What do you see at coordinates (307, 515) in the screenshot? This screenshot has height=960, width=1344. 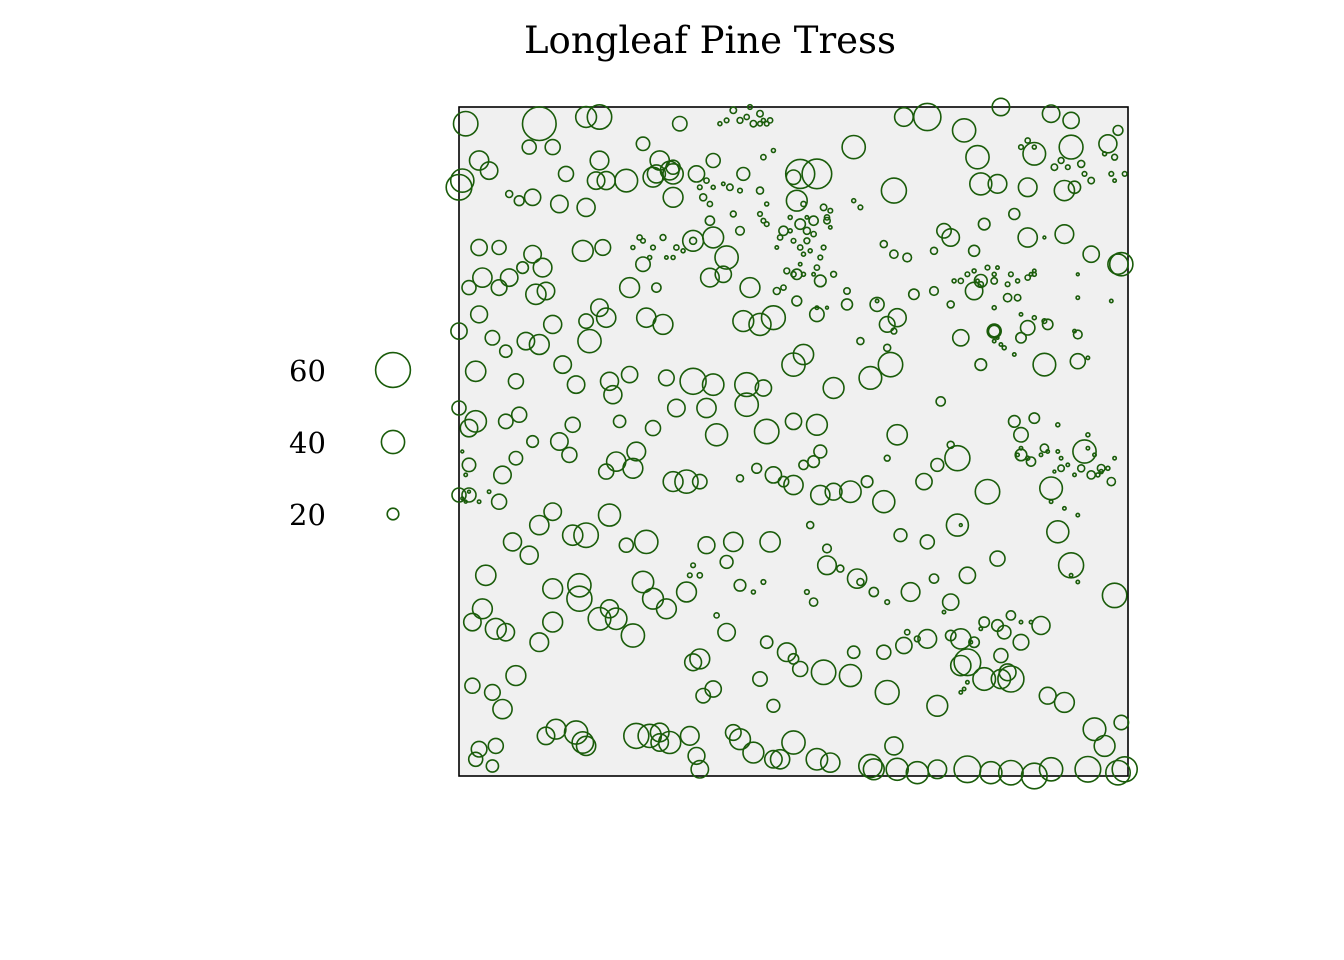 I see `legend-label: 20` at bounding box center [307, 515].